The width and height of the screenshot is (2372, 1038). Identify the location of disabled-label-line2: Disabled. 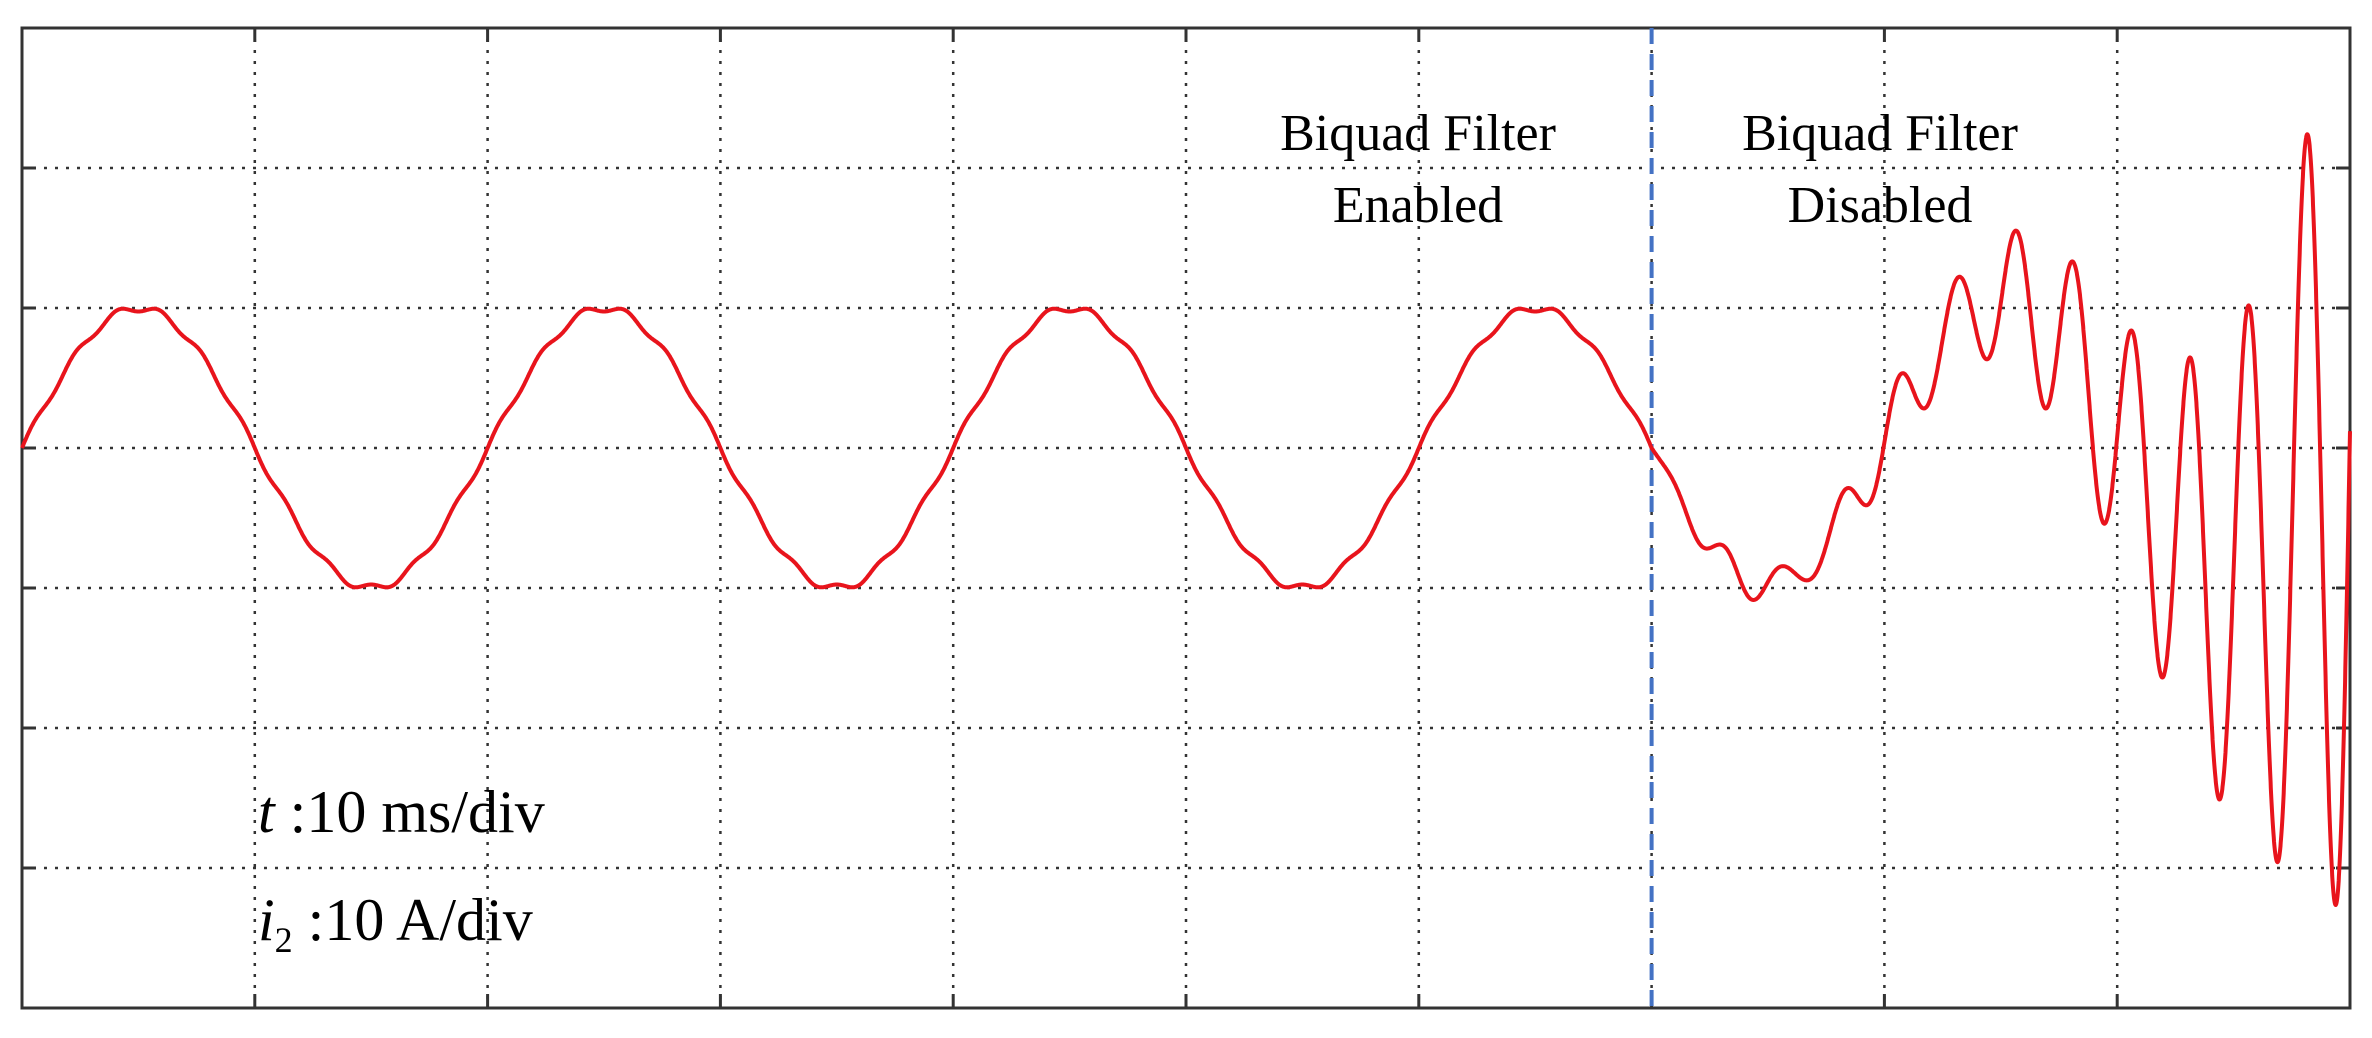
(1880, 205).